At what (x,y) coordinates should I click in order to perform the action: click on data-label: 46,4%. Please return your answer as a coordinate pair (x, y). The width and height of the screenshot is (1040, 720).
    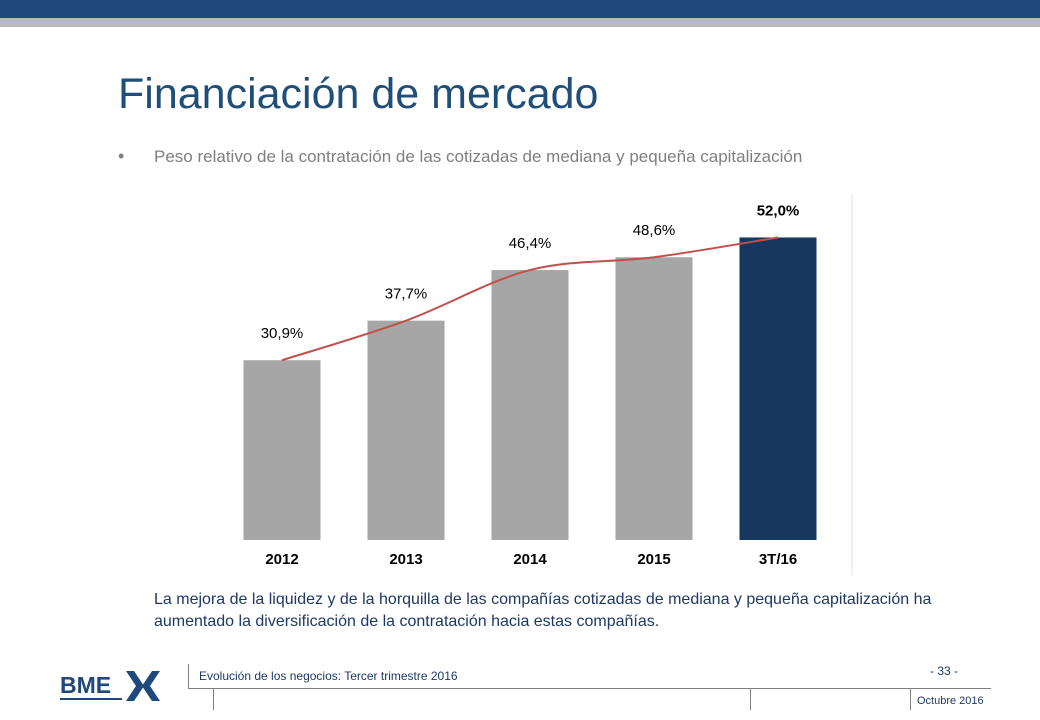
    Looking at the image, I should click on (530, 243).